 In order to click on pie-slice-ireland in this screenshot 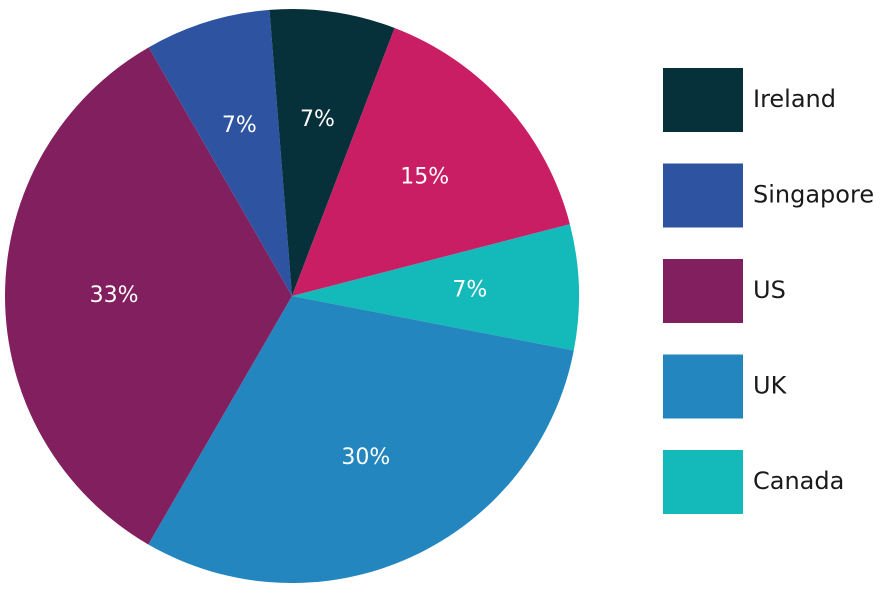, I will do `click(332, 152)`.